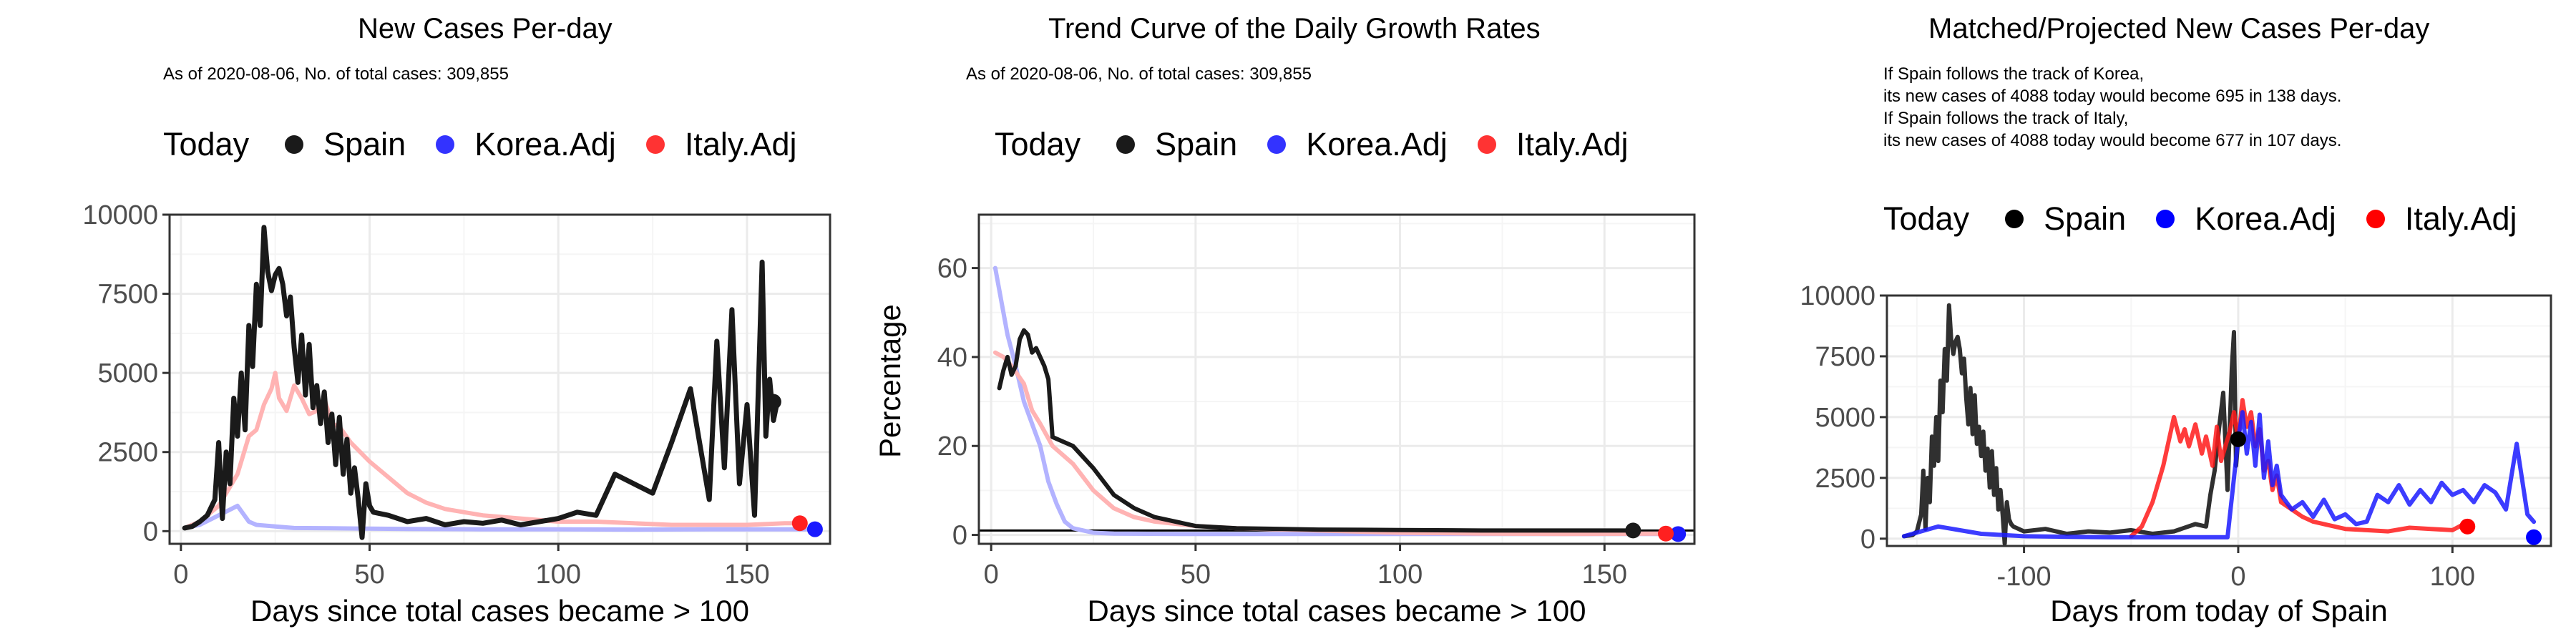  Describe the element at coordinates (1294, 28) in the screenshot. I see `chart-title: Trend Curve of the Daily Growth Rates` at that location.